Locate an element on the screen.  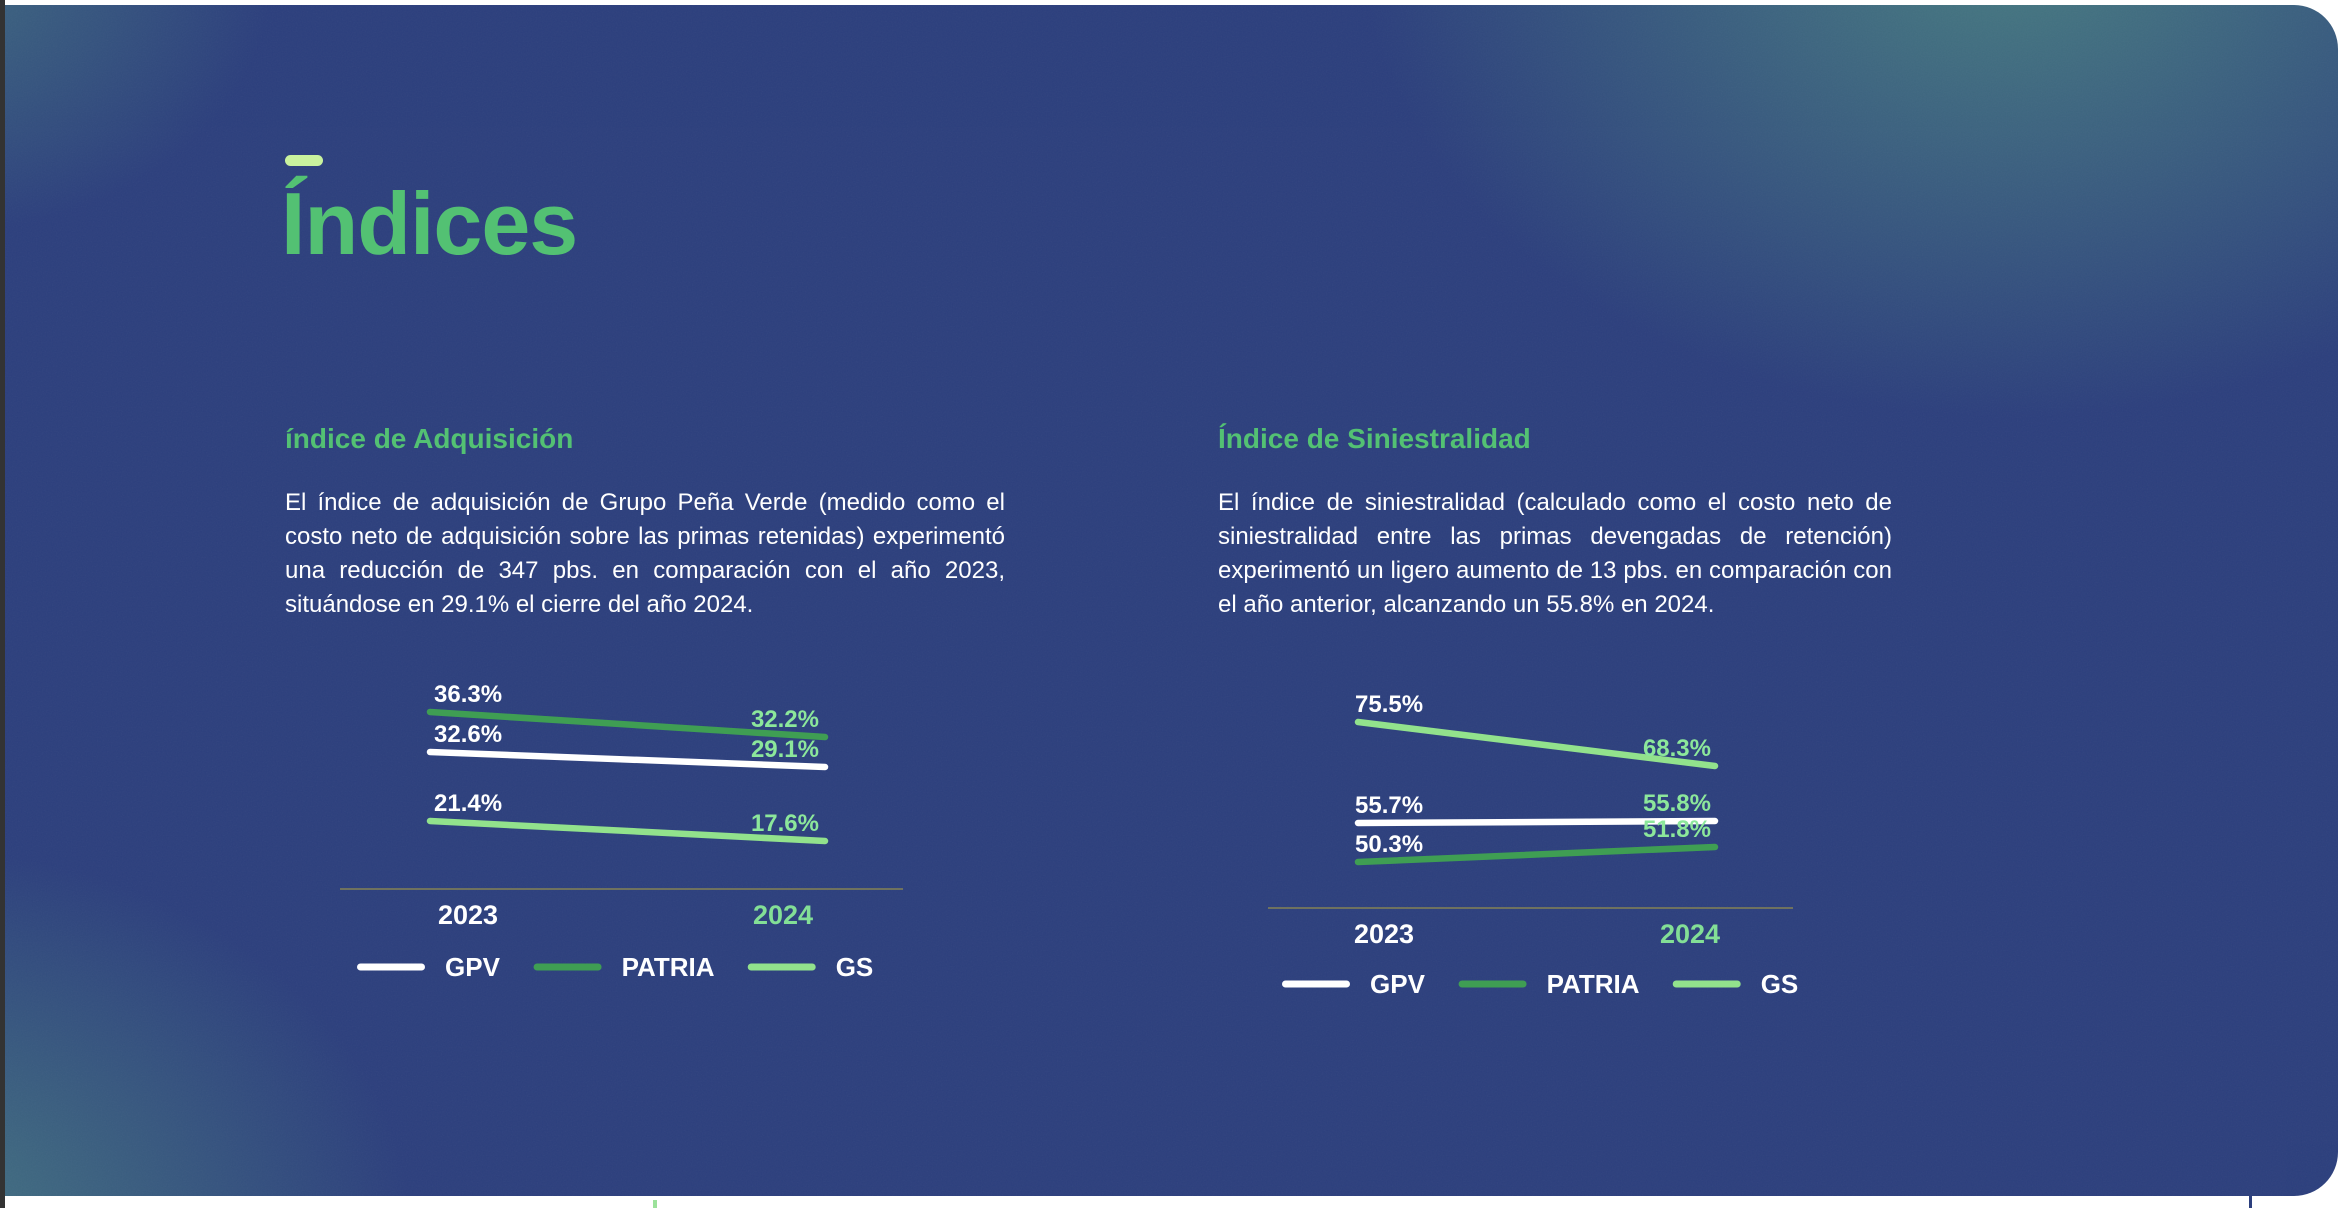
value-label-GS-2024: 17.6% is located at coordinates (785, 823).